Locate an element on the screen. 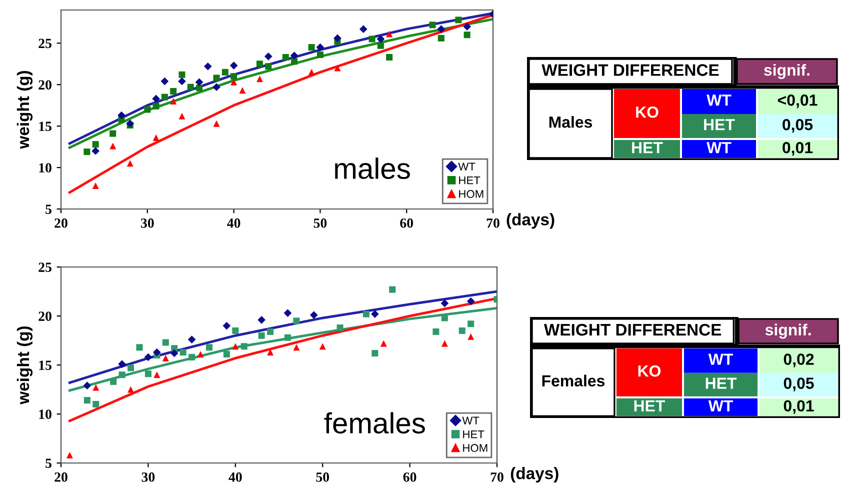  y-tick-label: 25 is located at coordinates (45, 43).